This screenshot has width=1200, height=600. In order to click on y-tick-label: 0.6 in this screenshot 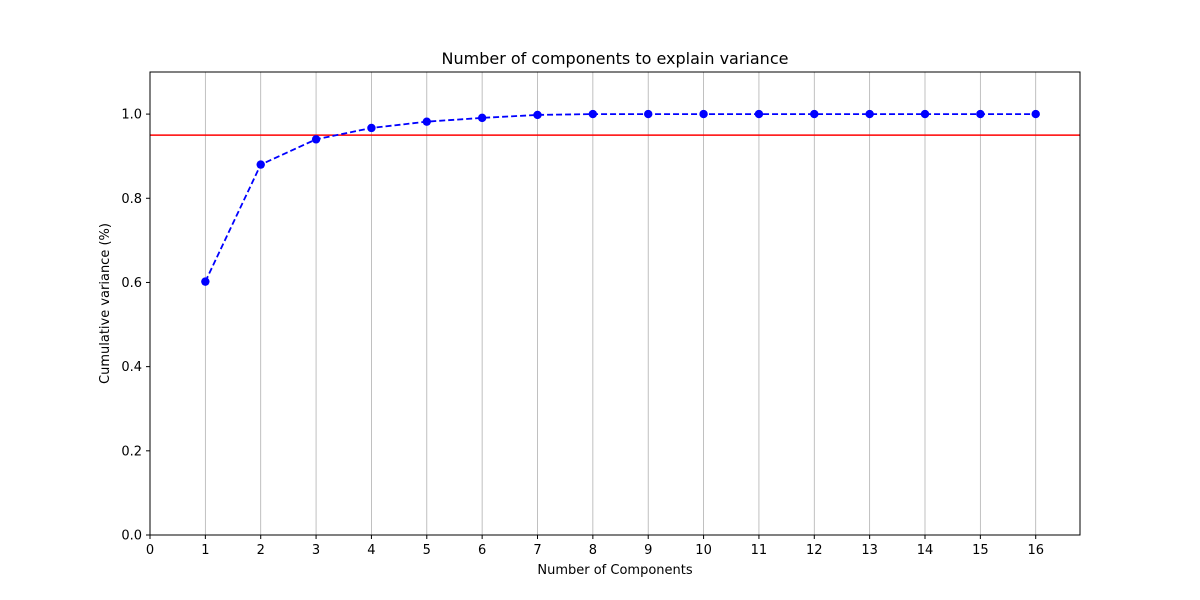, I will do `click(131, 283)`.